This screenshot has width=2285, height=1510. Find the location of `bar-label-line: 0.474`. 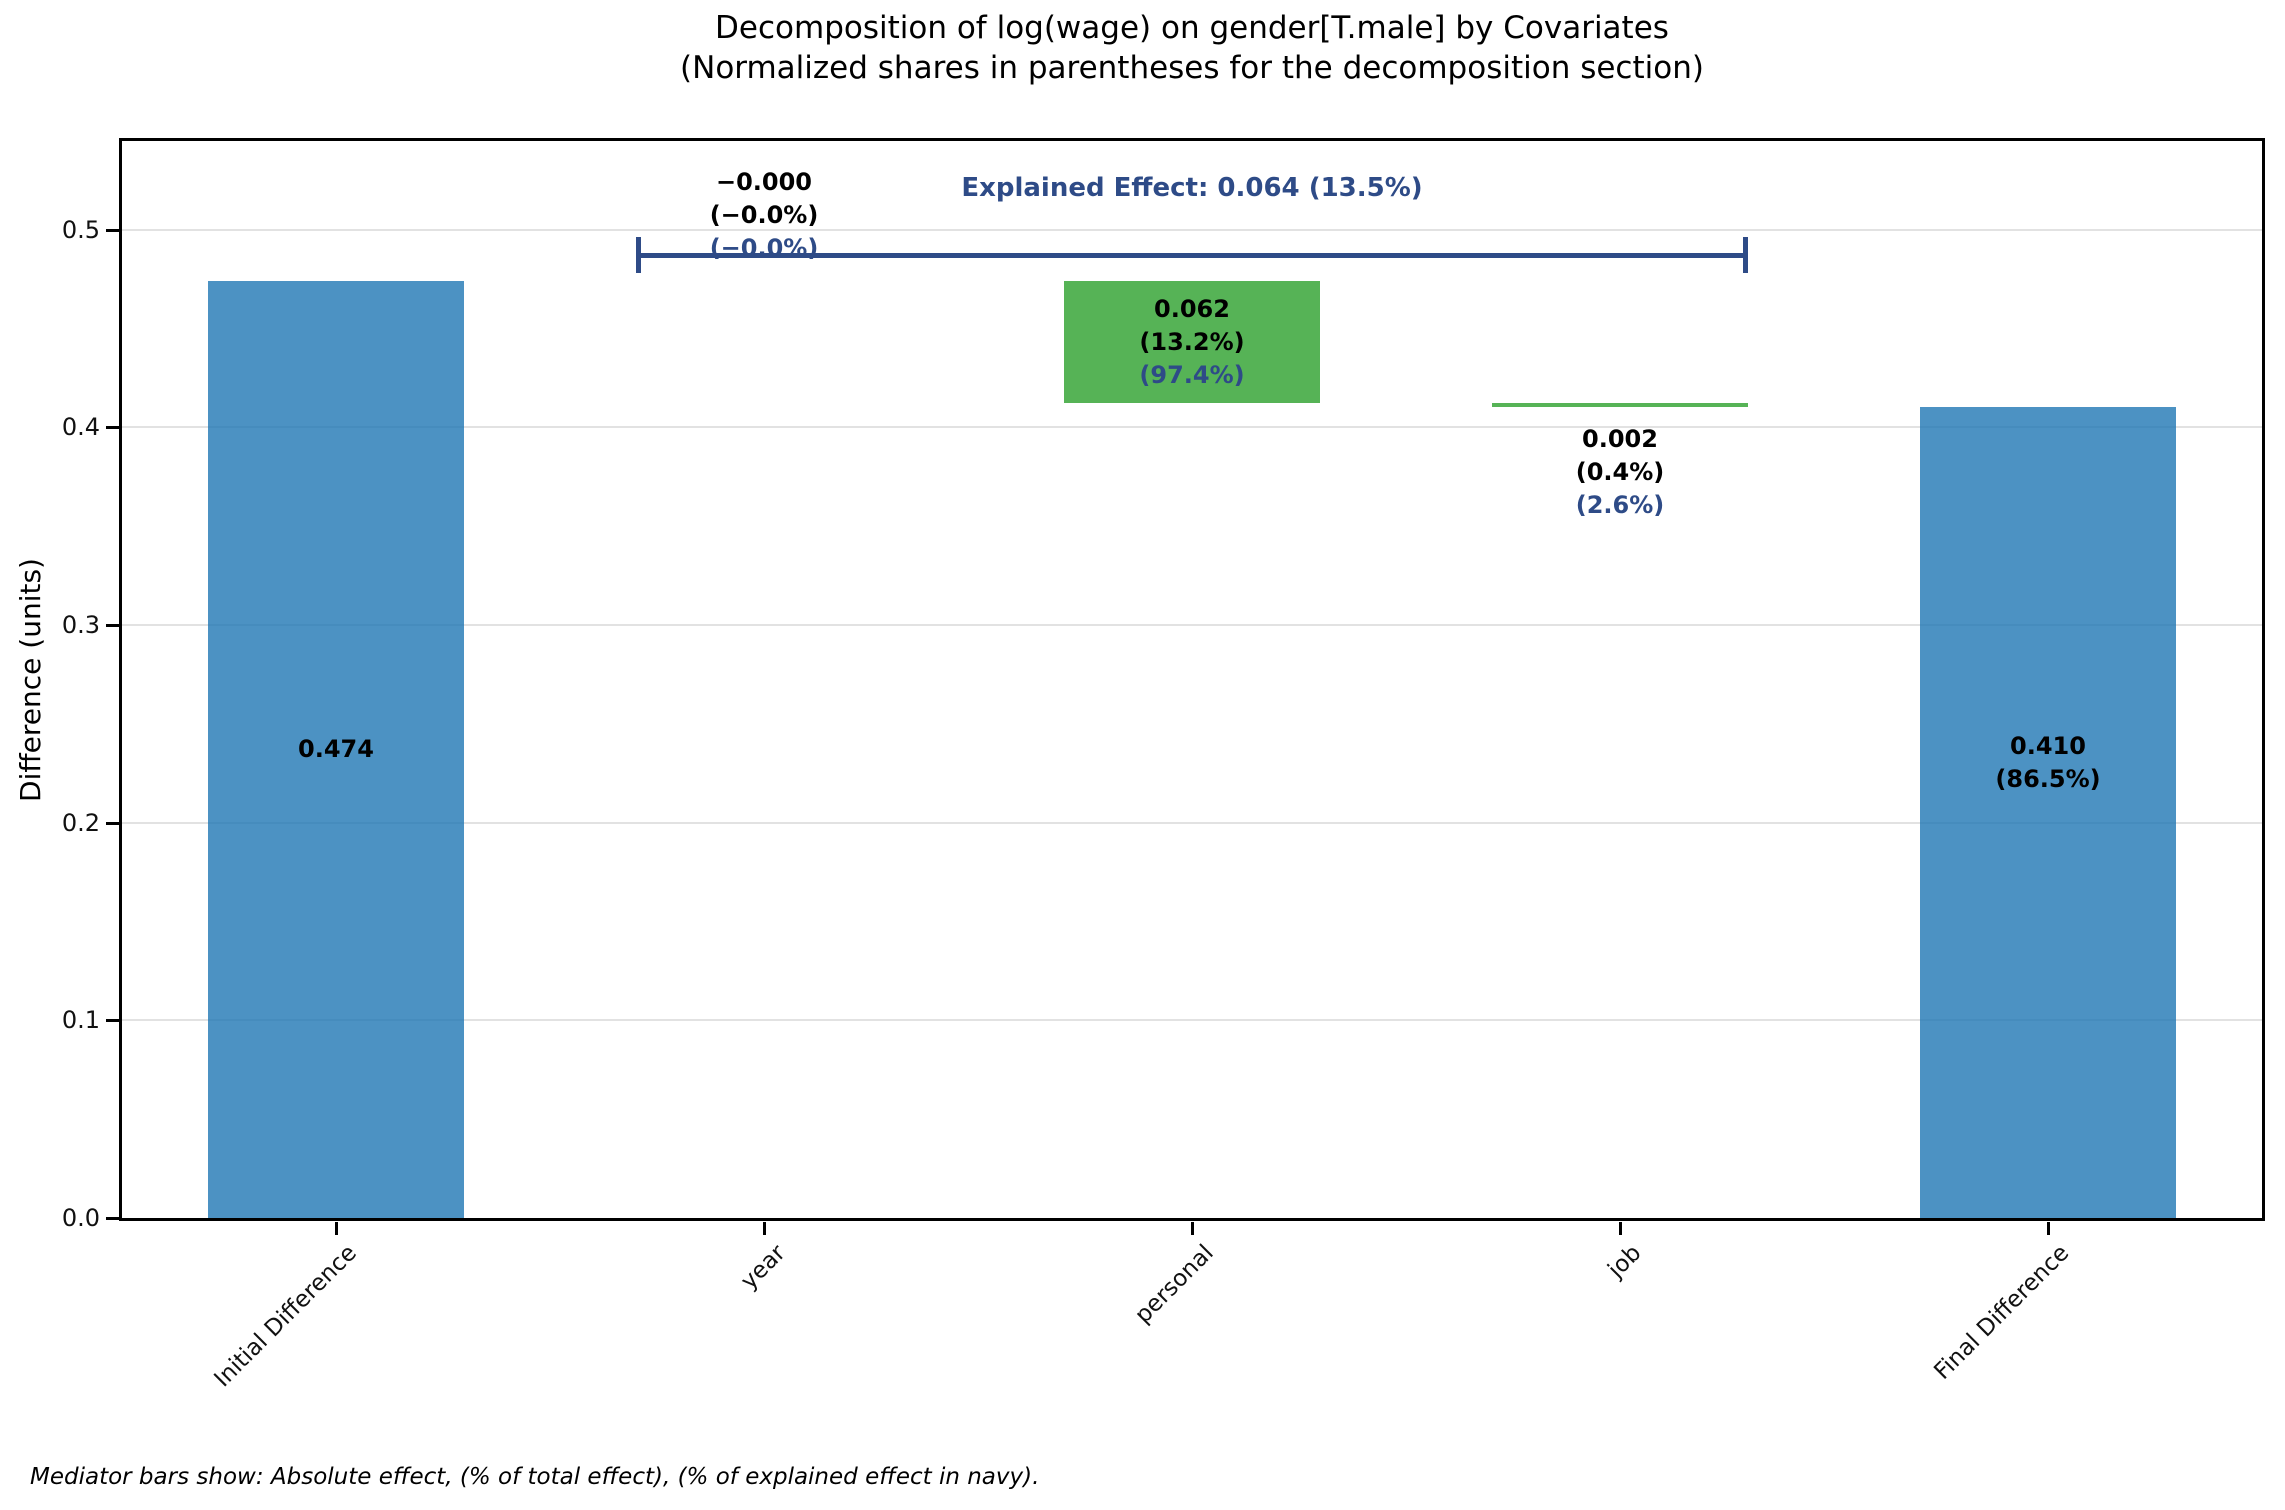

bar-label-line: 0.474 is located at coordinates (336, 748).